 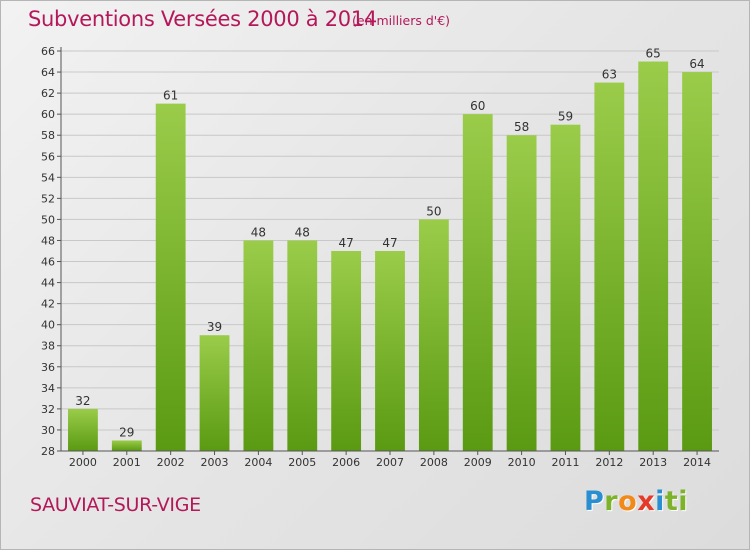 What do you see at coordinates (170, 277) in the screenshot?
I see `bar-2002` at bounding box center [170, 277].